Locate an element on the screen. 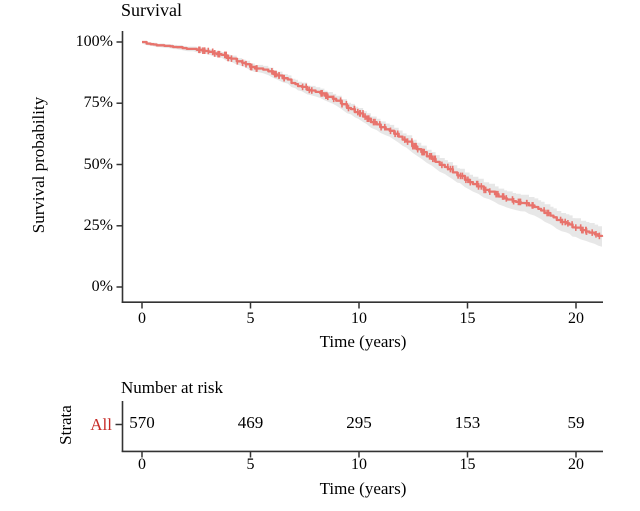 The image size is (640, 511). risk-value-t0: 570 is located at coordinates (142, 422).